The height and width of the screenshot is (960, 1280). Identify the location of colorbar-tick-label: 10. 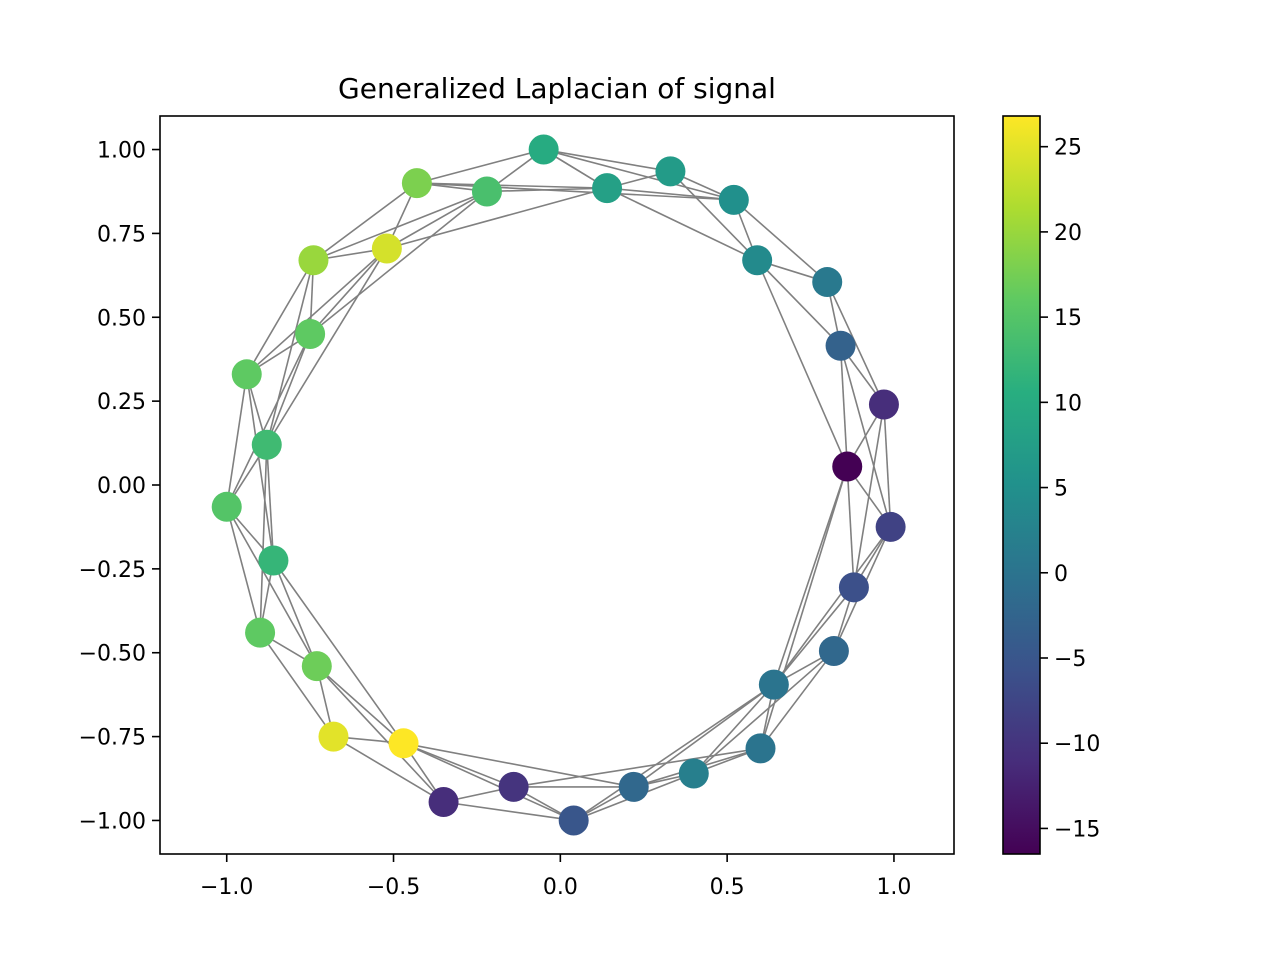
(1068, 403).